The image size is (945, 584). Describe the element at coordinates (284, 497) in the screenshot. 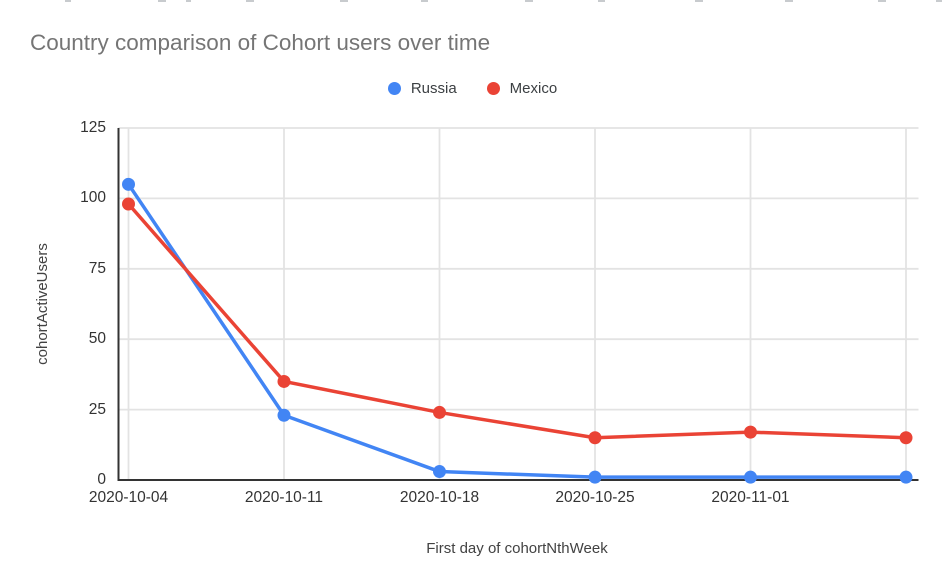

I see `x-tick-label-2020-10-11: 2020-10-11` at that location.